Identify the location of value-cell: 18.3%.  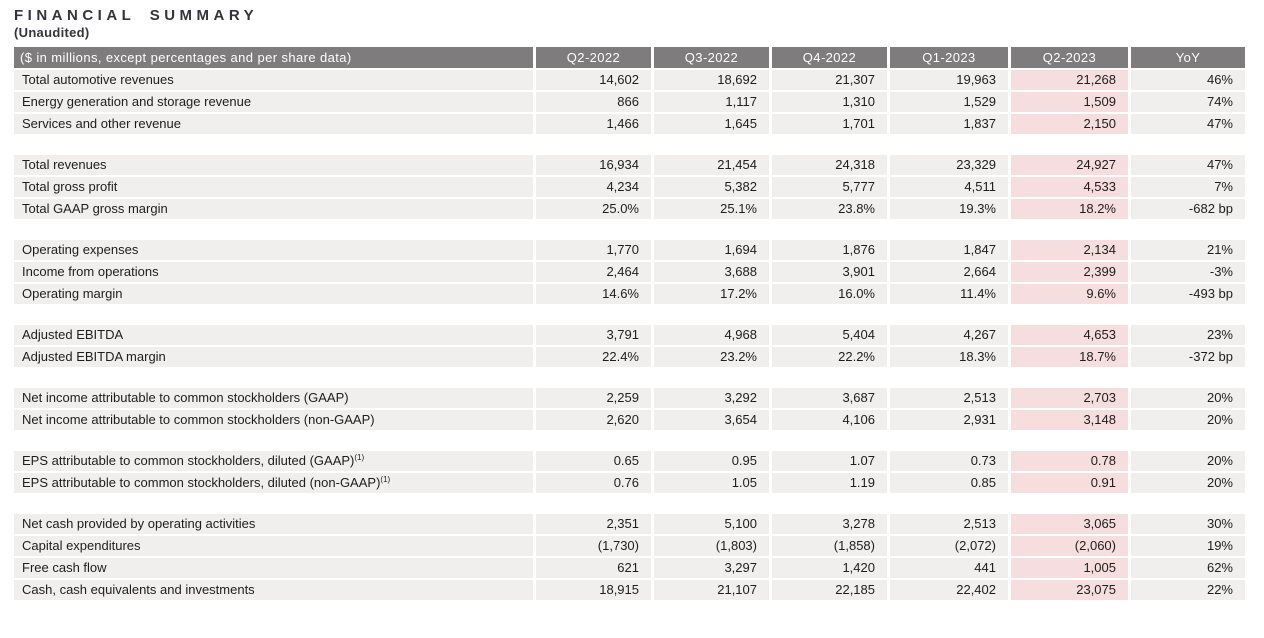
(949, 357).